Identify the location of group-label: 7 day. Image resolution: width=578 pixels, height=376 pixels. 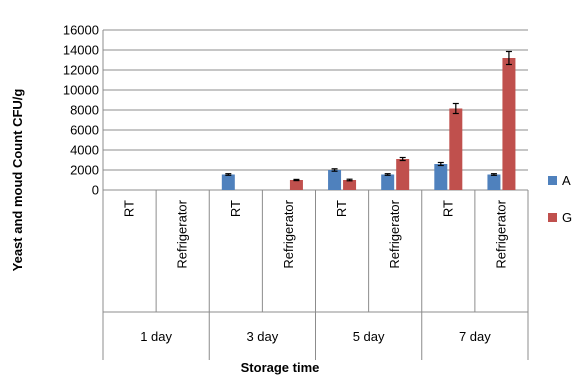
(475, 336).